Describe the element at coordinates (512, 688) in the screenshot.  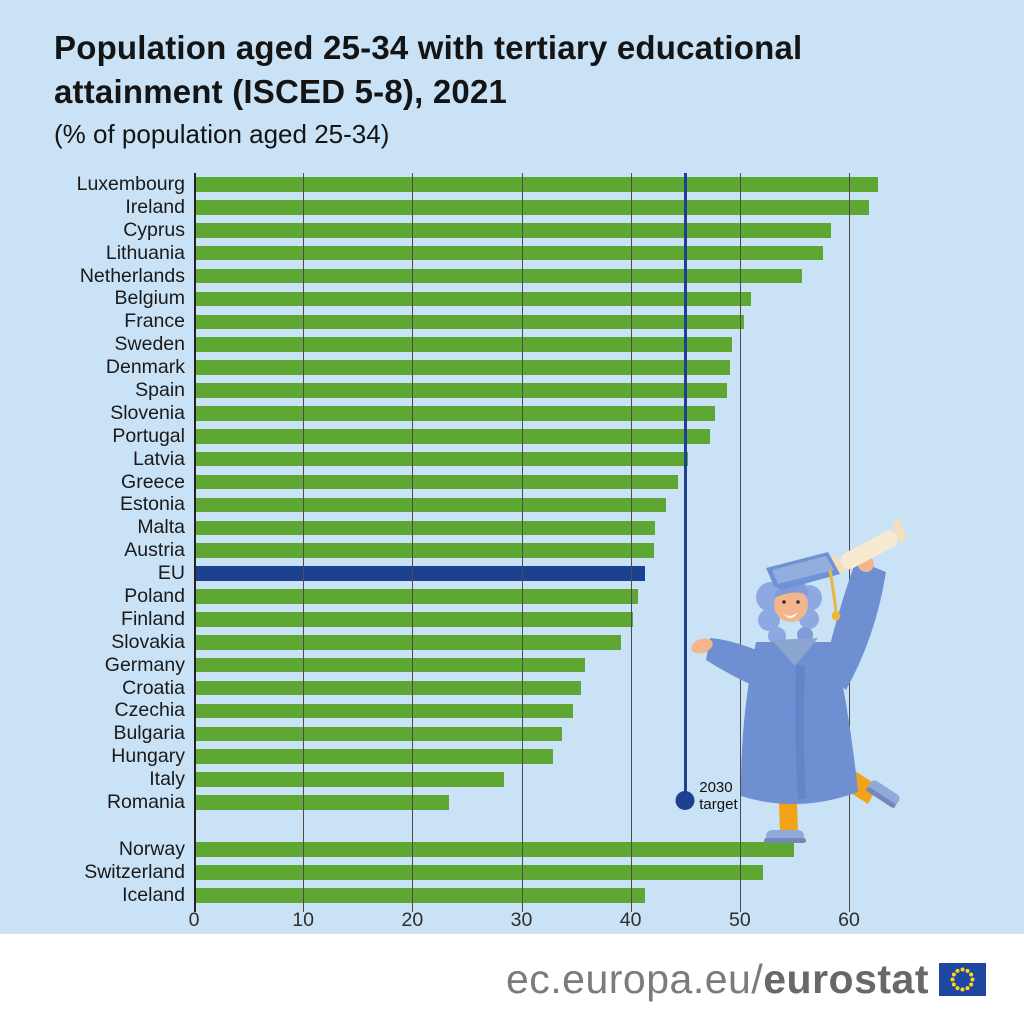
I see `bar-row: Croatia` at that location.